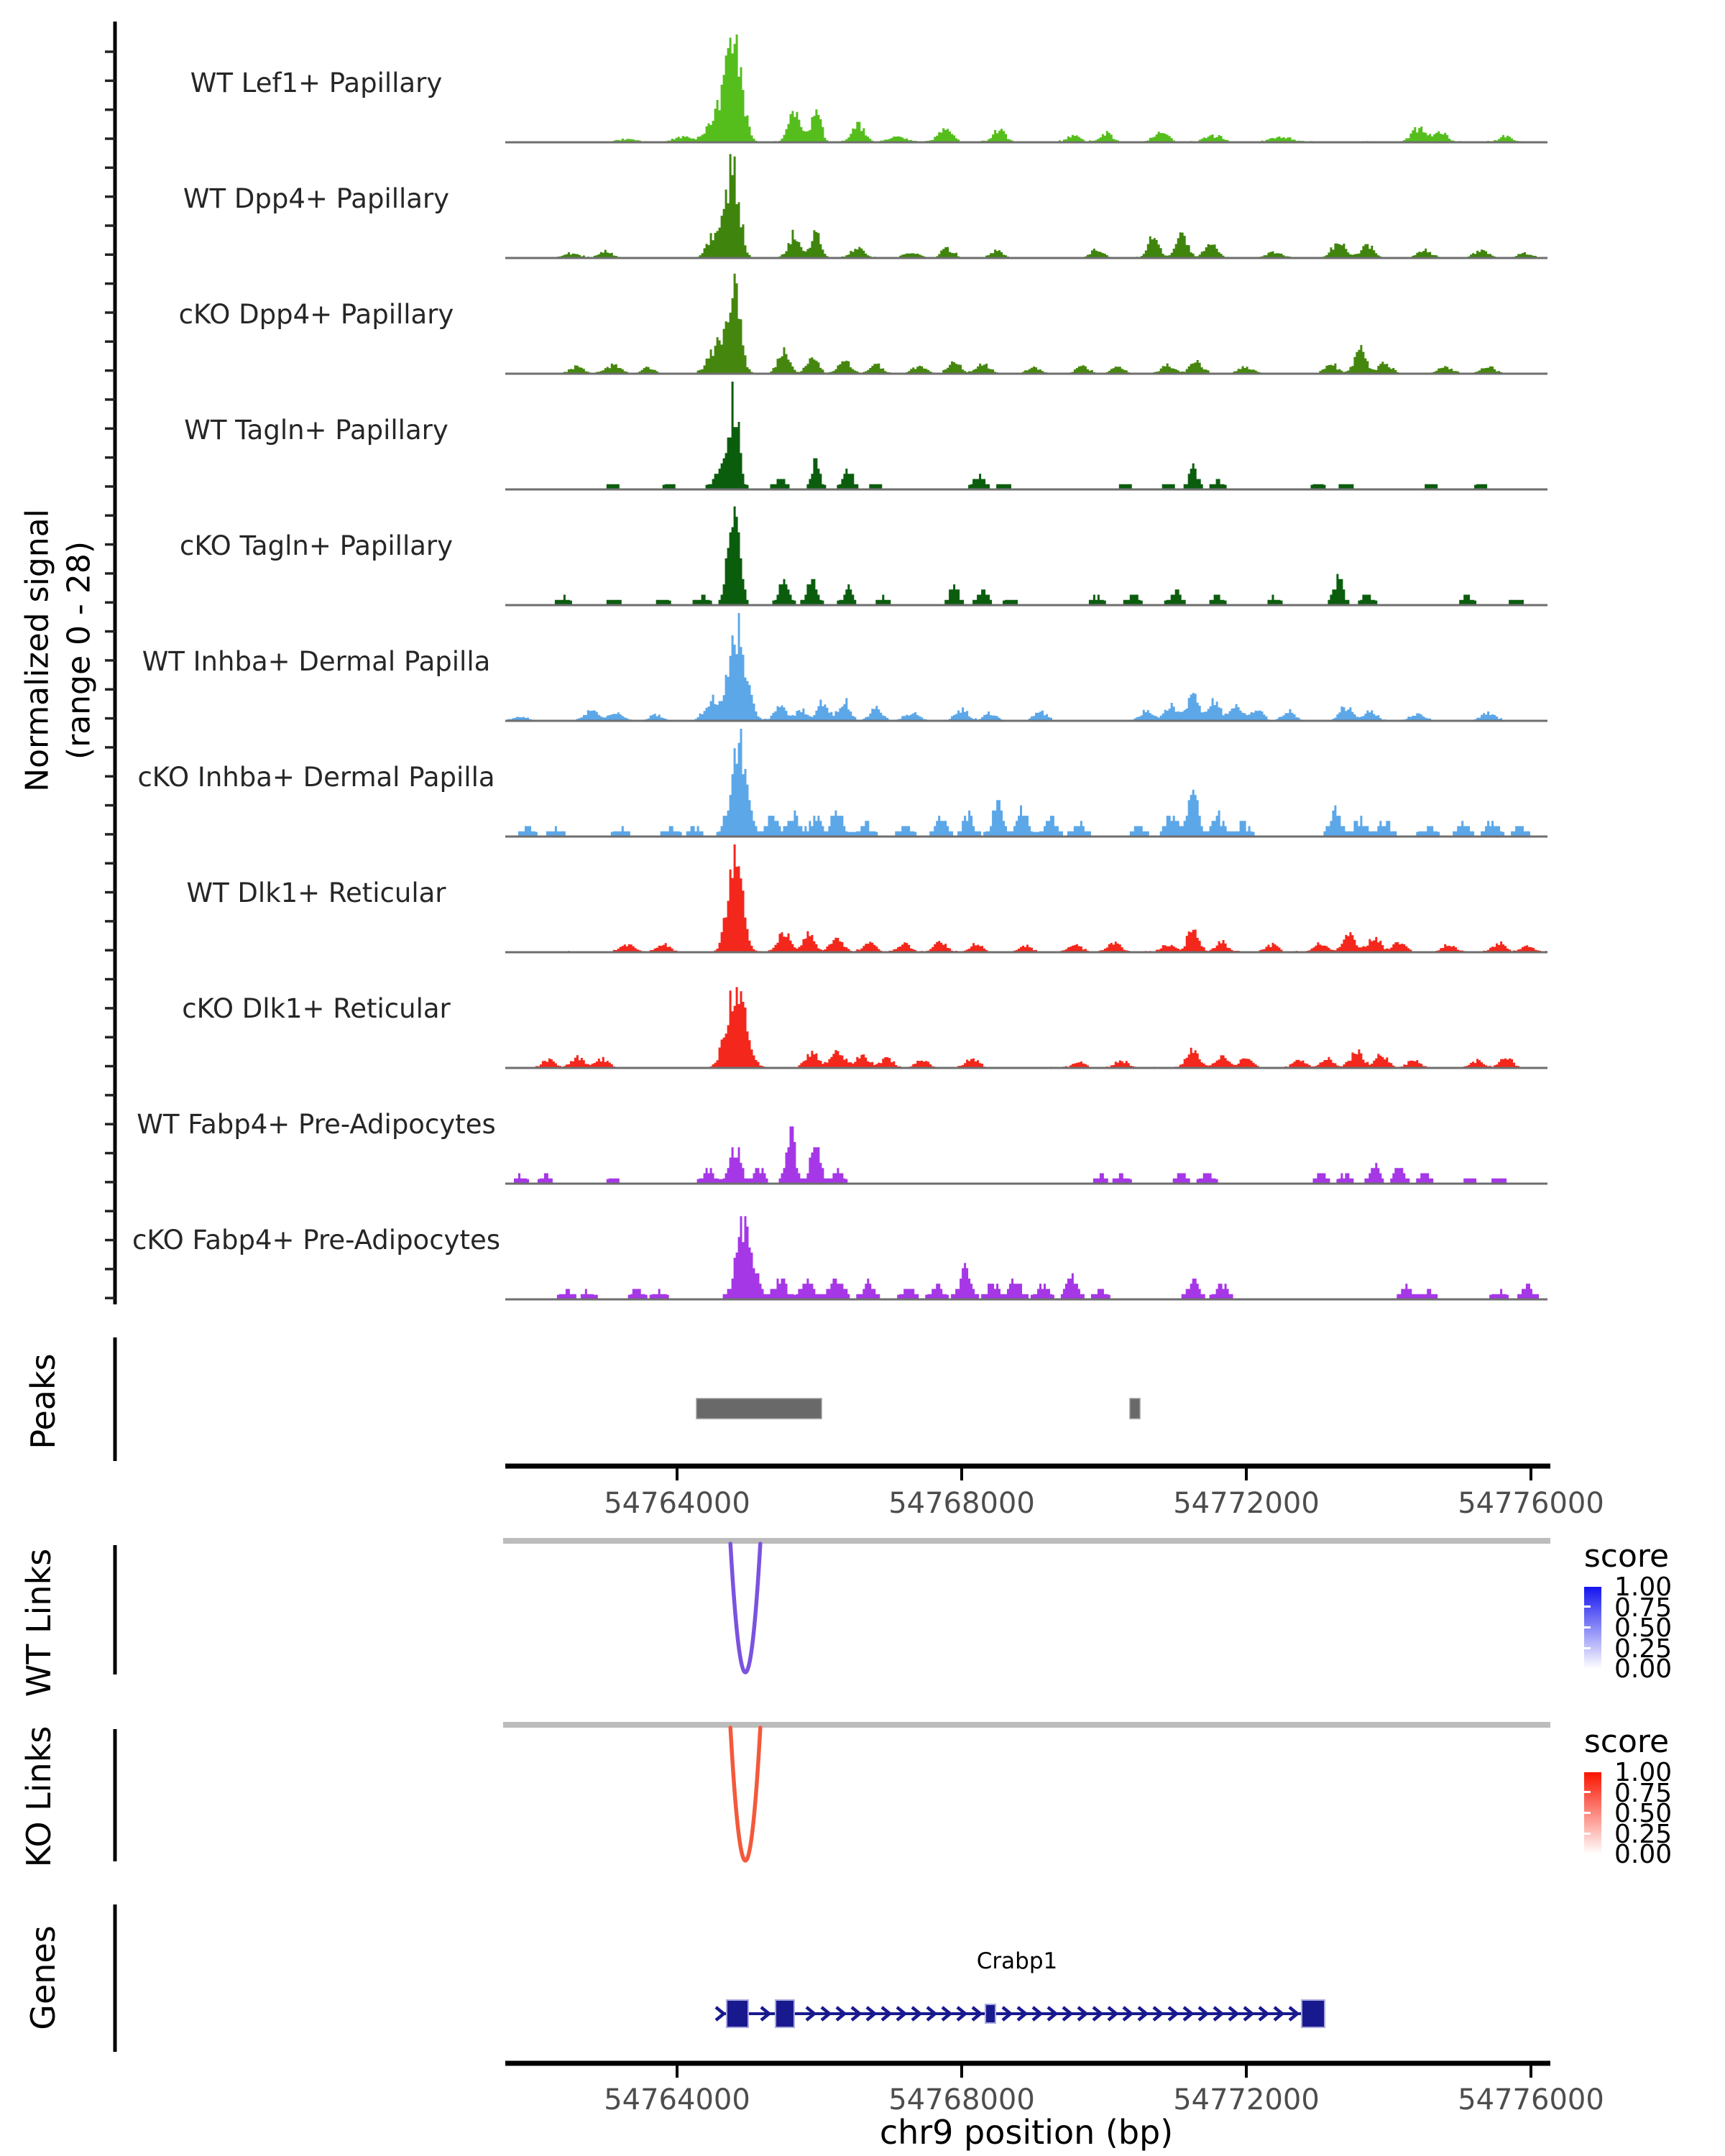 The width and height of the screenshot is (1725, 2156). What do you see at coordinates (1643, 1834) in the screenshot?
I see `ko-score-legend-value: 0.25` at bounding box center [1643, 1834].